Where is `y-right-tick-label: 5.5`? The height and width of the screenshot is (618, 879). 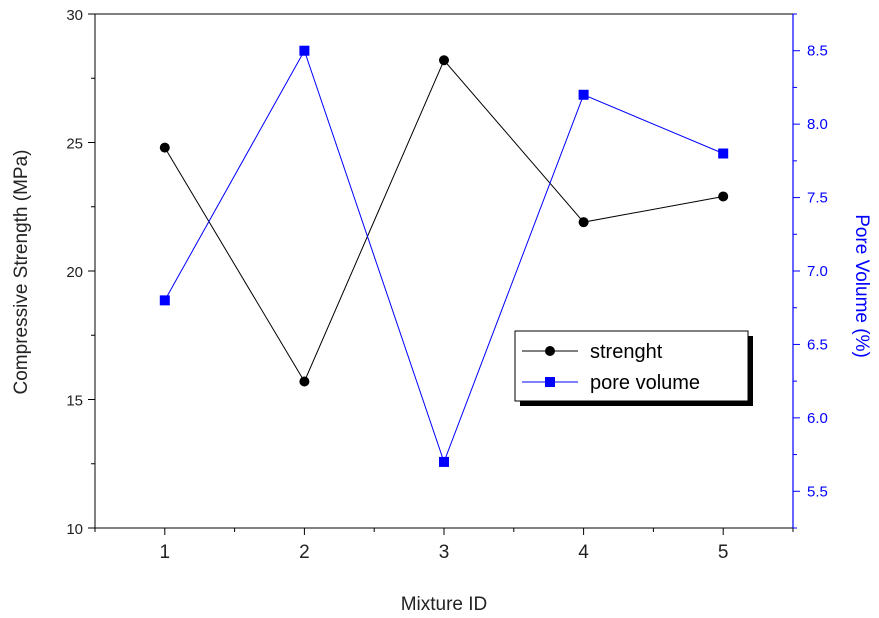
y-right-tick-label: 5.5 is located at coordinates (817, 491).